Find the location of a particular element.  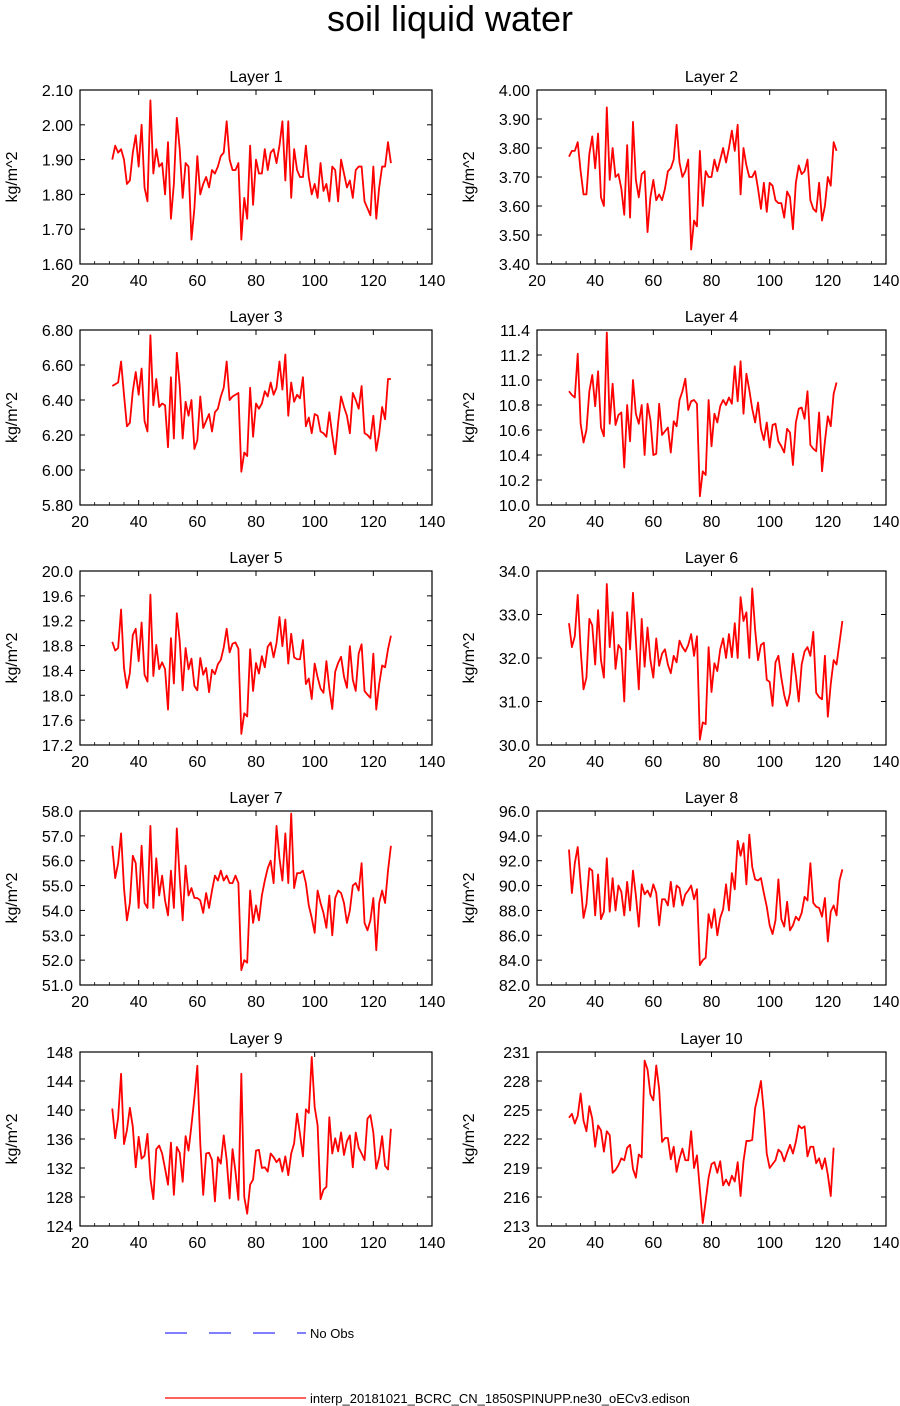

panel-2-xtick-label: 120 is located at coordinates (827, 281).